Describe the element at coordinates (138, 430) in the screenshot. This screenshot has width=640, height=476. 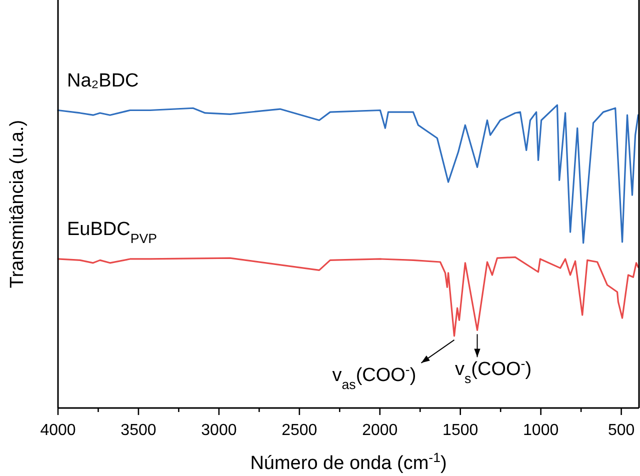
I see `x-tick-label: 3500` at that location.